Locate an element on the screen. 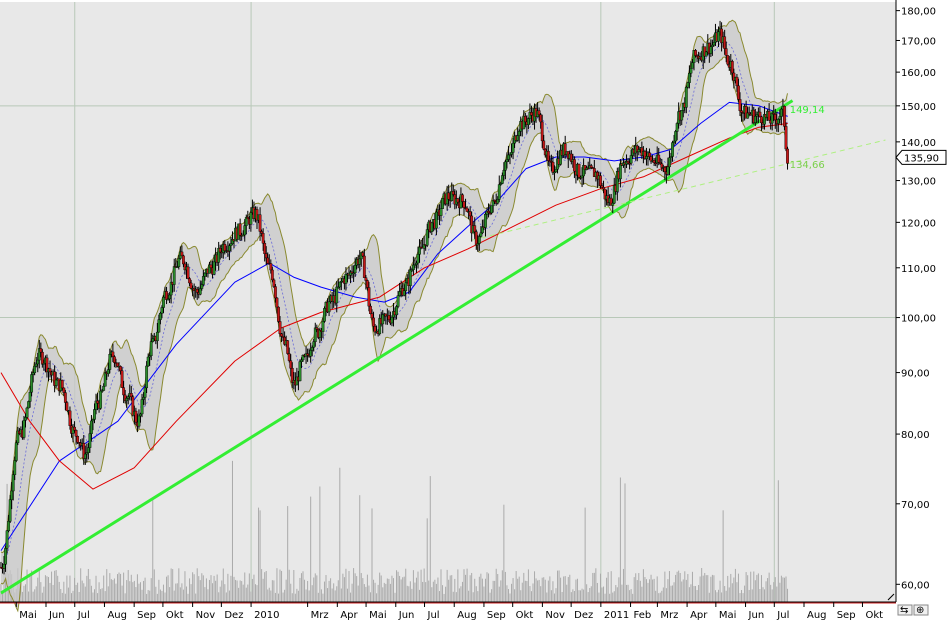 This screenshot has width=947, height=624. y-tick-label: 170,00 is located at coordinates (918, 41).